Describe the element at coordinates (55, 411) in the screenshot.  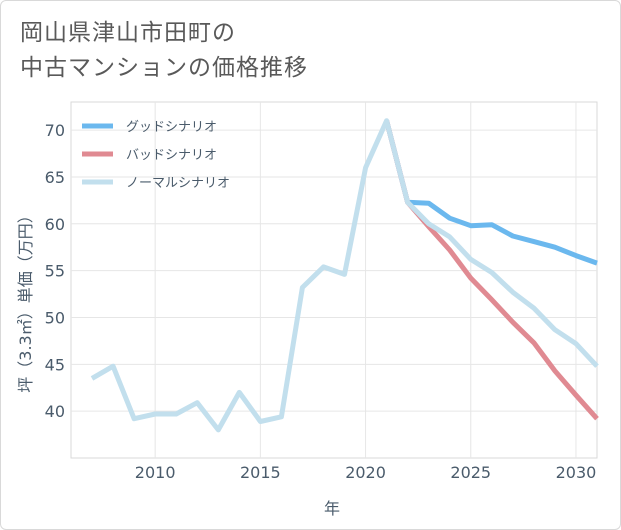
I see `y-tick-label-40: 40` at that location.